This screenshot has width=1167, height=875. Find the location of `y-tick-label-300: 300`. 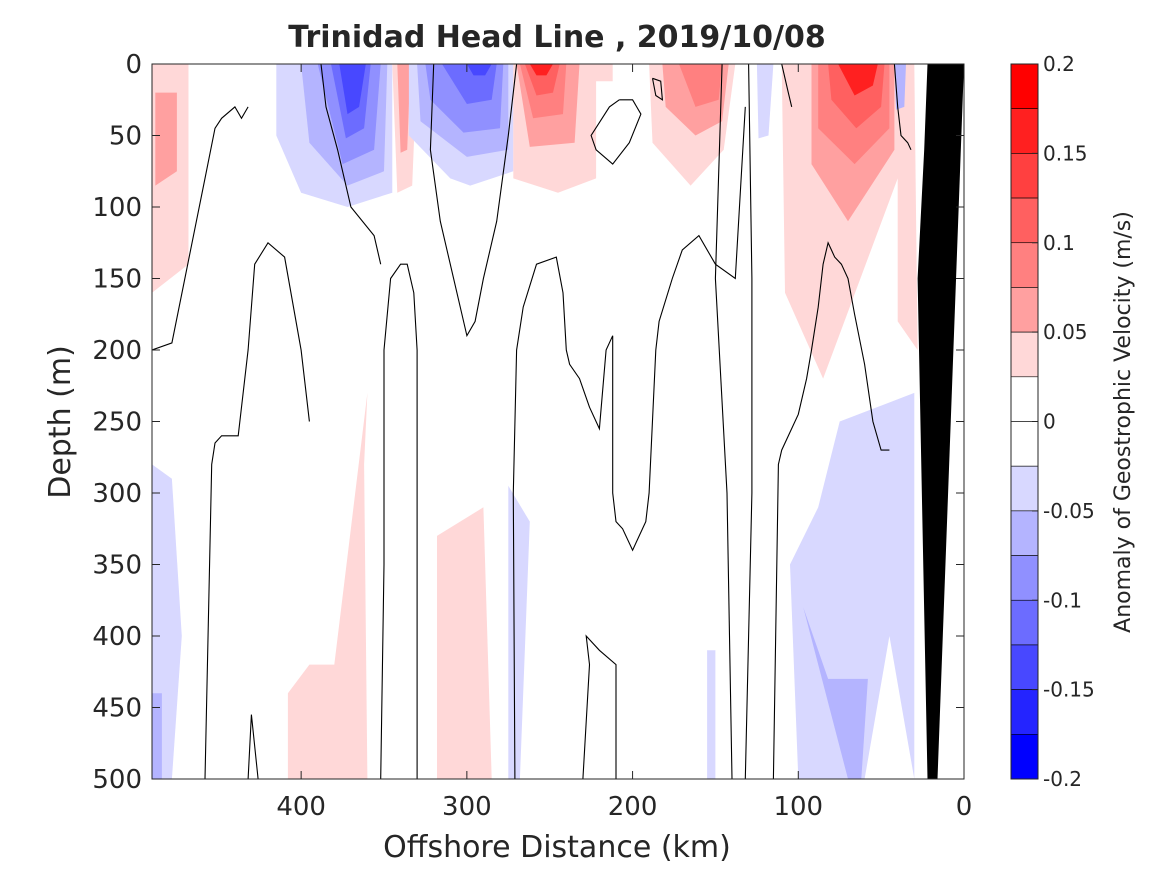

y-tick-label-300: 300 is located at coordinates (117, 494).